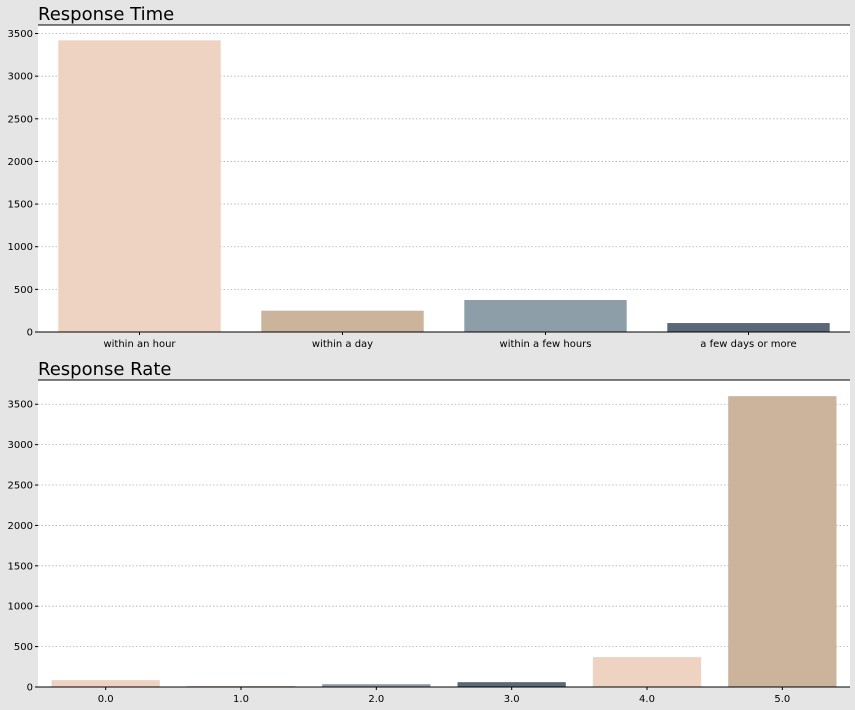 Image resolution: width=855 pixels, height=710 pixels. What do you see at coordinates (20, 247) in the screenshot?
I see `response-time-y-tick-label: 1000` at bounding box center [20, 247].